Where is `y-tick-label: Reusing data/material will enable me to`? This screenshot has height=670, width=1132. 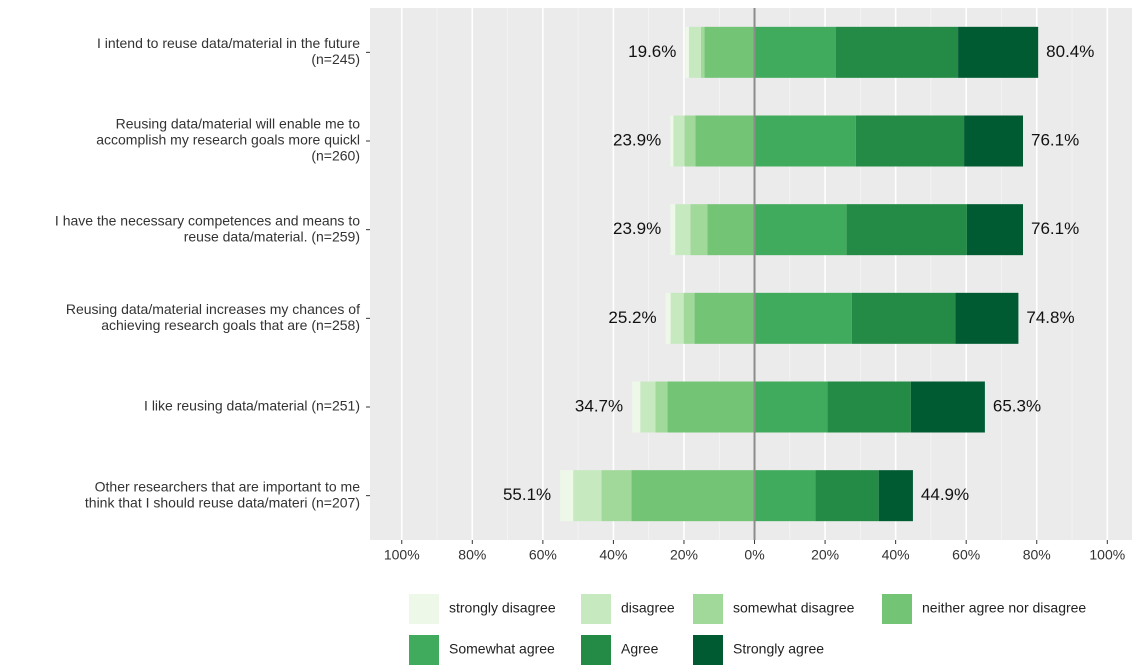
y-tick-label: Reusing data/material will enable me to is located at coordinates (238, 124).